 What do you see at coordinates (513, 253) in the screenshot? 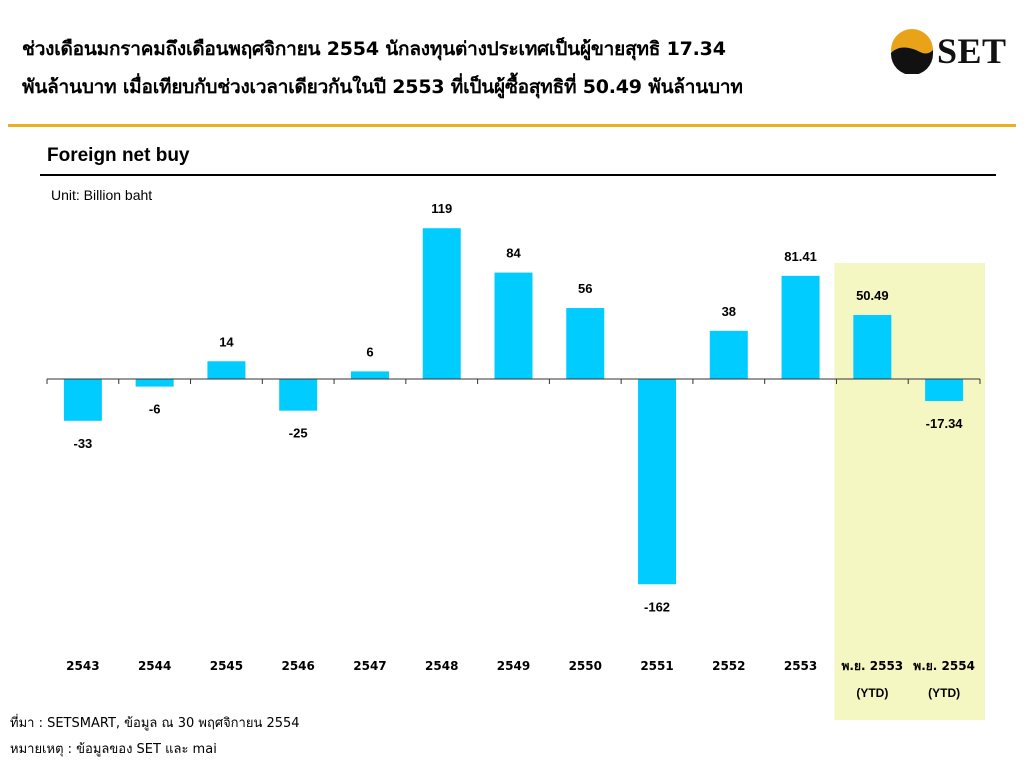
I see `data-label: 84` at bounding box center [513, 253].